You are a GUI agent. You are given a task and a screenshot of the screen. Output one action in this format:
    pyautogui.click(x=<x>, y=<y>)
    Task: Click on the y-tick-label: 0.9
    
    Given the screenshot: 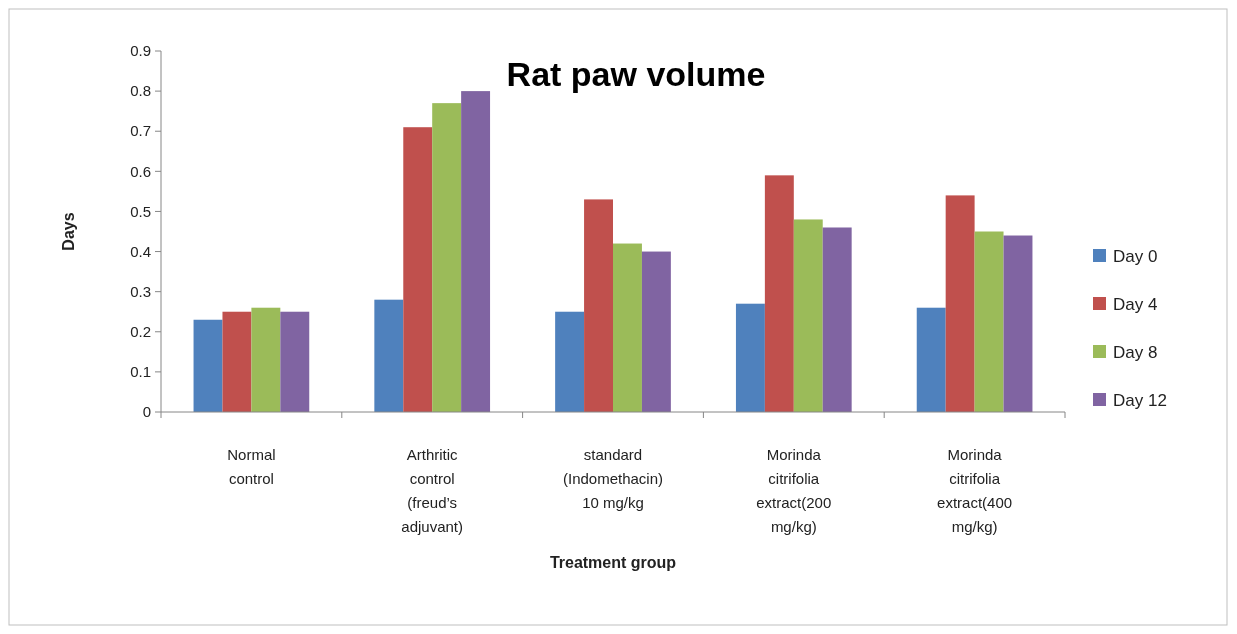 What is the action you would take?
    pyautogui.click(x=140, y=51)
    